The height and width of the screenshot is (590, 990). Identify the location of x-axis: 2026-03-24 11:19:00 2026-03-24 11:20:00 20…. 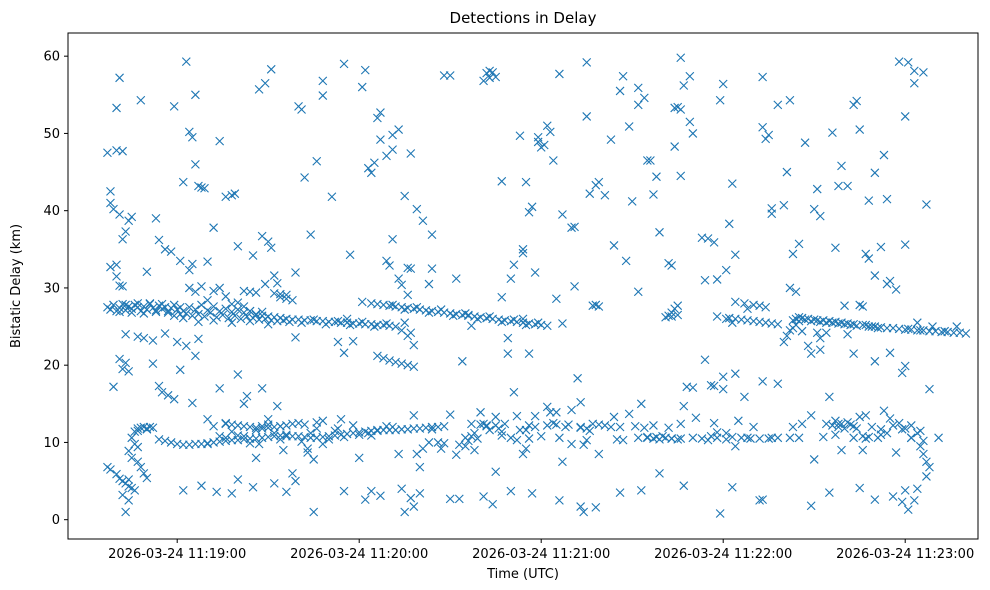
(541, 550).